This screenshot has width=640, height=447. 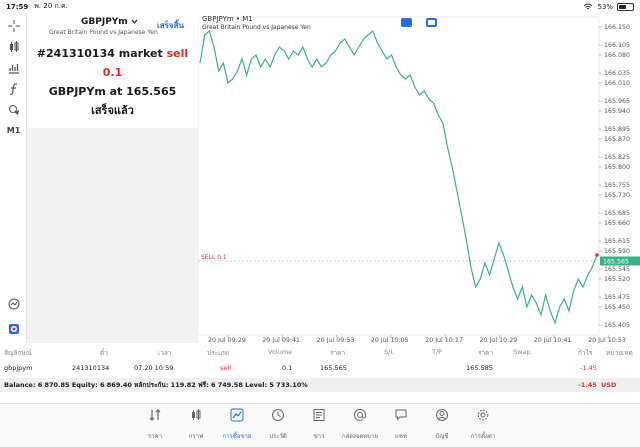 I want to click on indicators-icon, so click(x=13, y=67).